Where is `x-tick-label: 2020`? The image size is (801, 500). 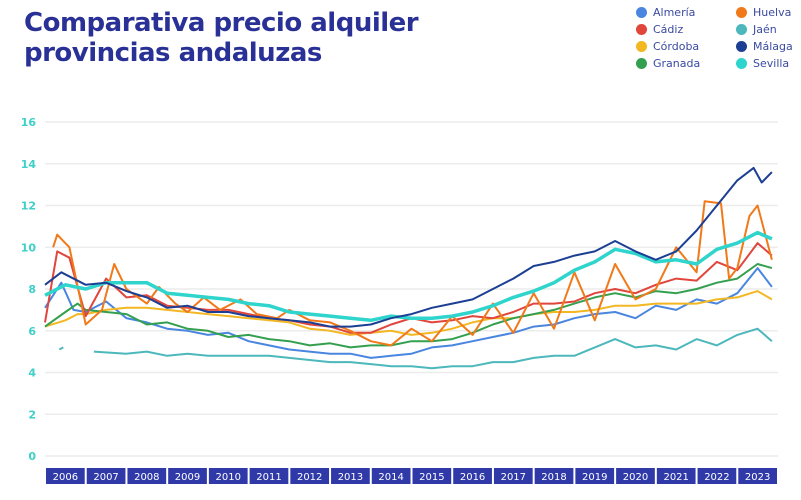 x-tick-label: 2020 is located at coordinates (635, 477).